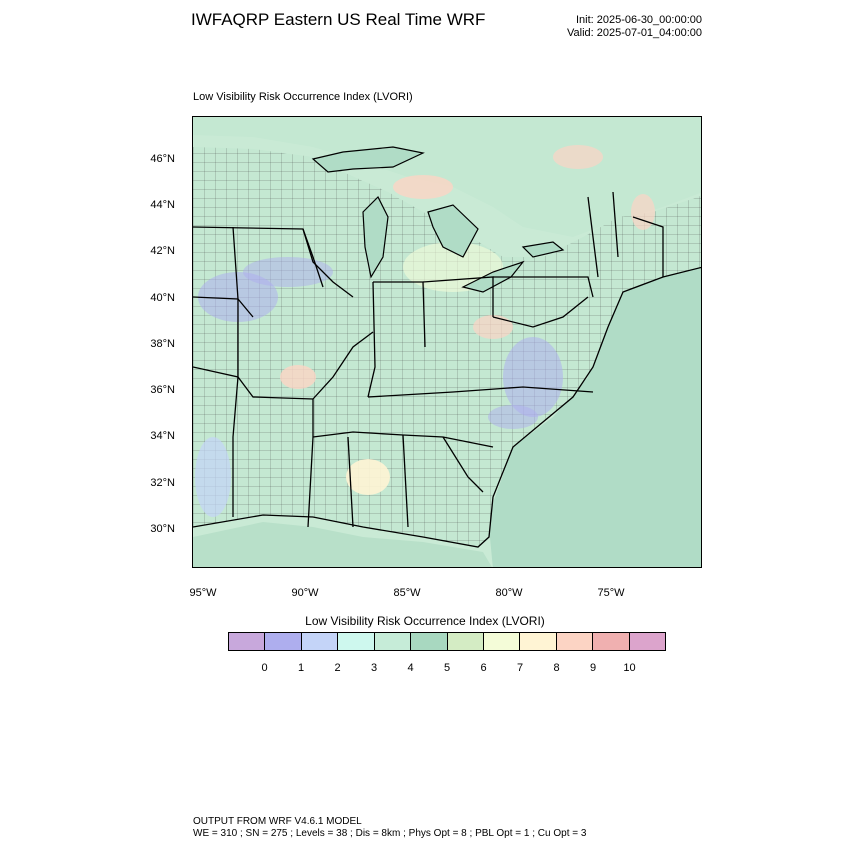 The width and height of the screenshot is (850, 850). I want to click on model-info-line1: OUTPUT FROM WRF V4.6.1 MODEL, so click(277, 821).